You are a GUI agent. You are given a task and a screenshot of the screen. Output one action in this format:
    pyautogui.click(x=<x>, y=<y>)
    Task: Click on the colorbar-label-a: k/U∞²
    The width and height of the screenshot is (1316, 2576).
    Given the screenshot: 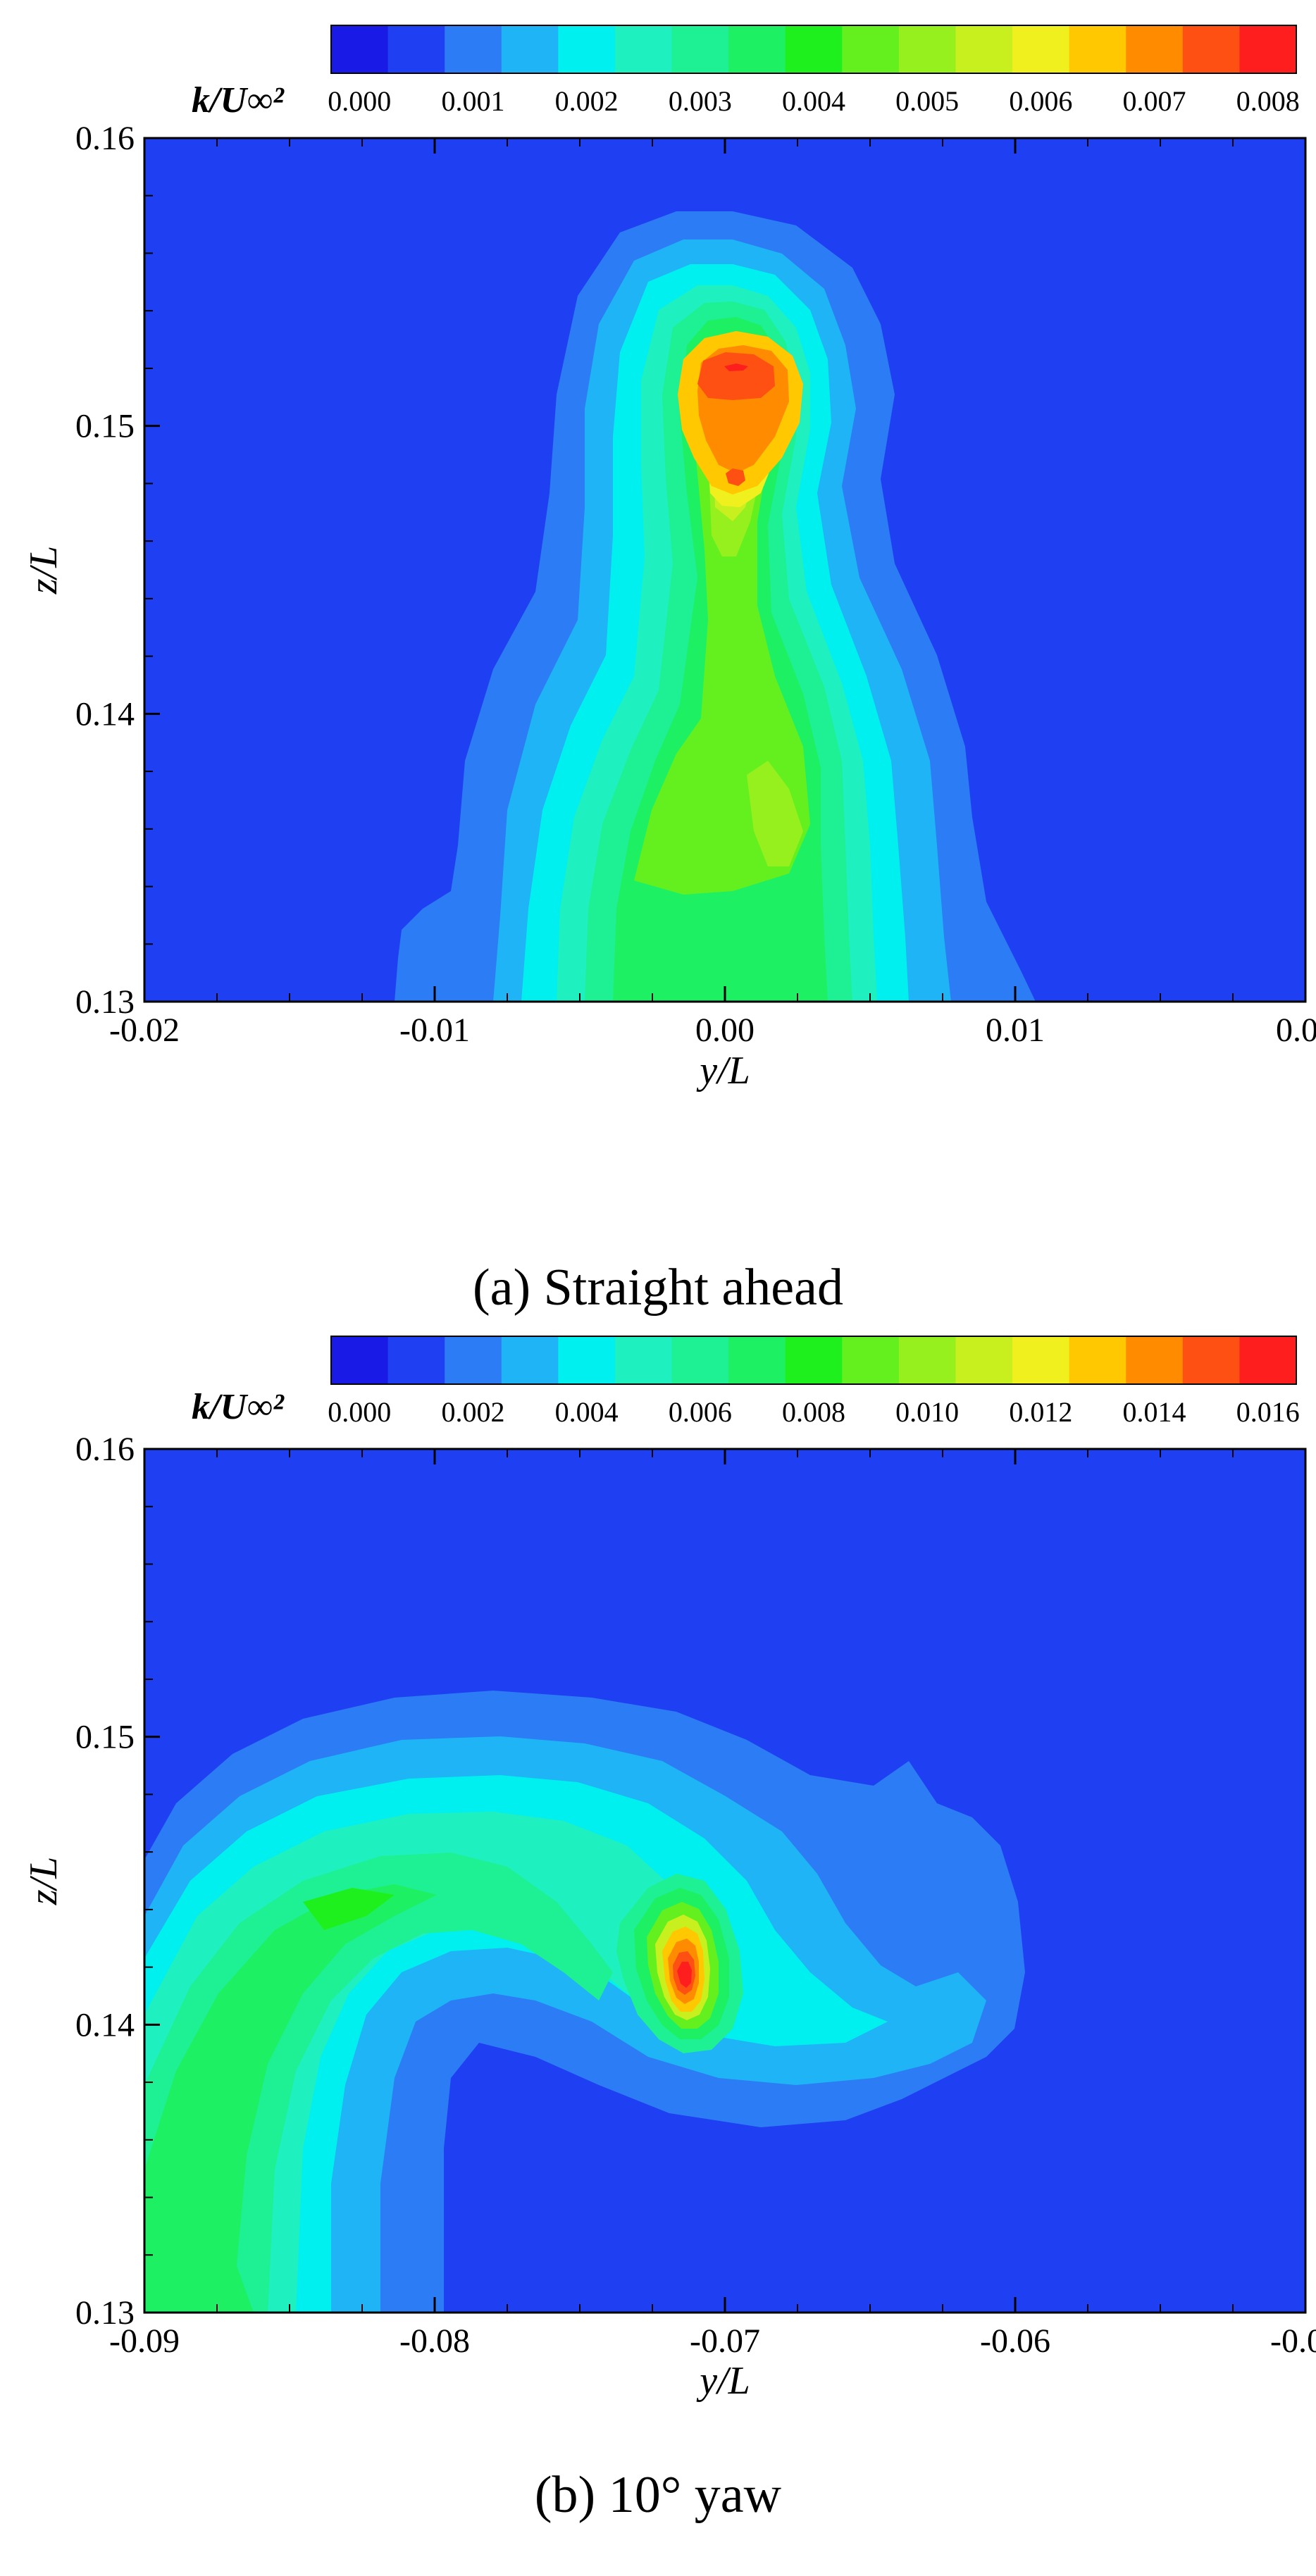 What is the action you would take?
    pyautogui.click(x=238, y=100)
    